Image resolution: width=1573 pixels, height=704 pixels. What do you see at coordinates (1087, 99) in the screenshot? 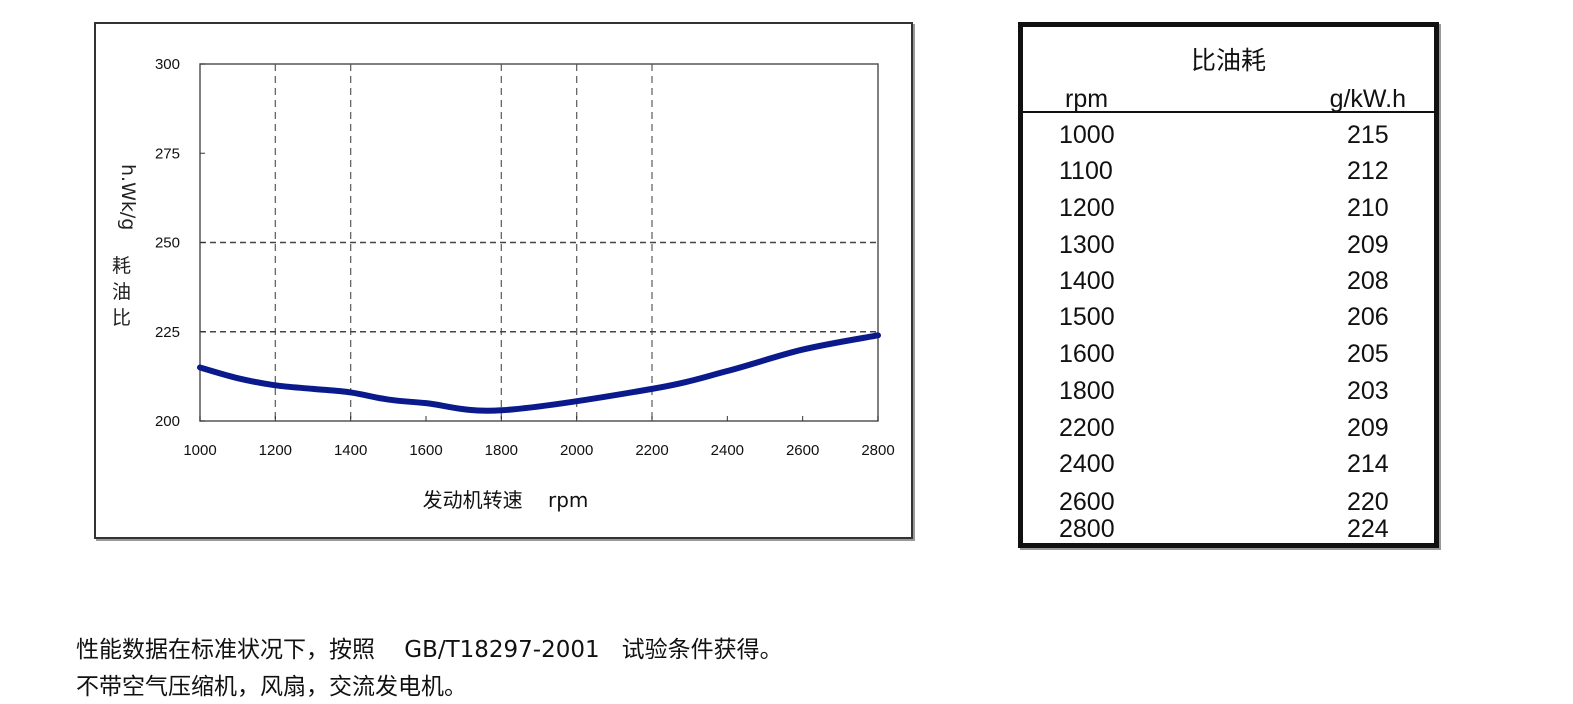
I see `column-header-rpm: rpm` at bounding box center [1087, 99].